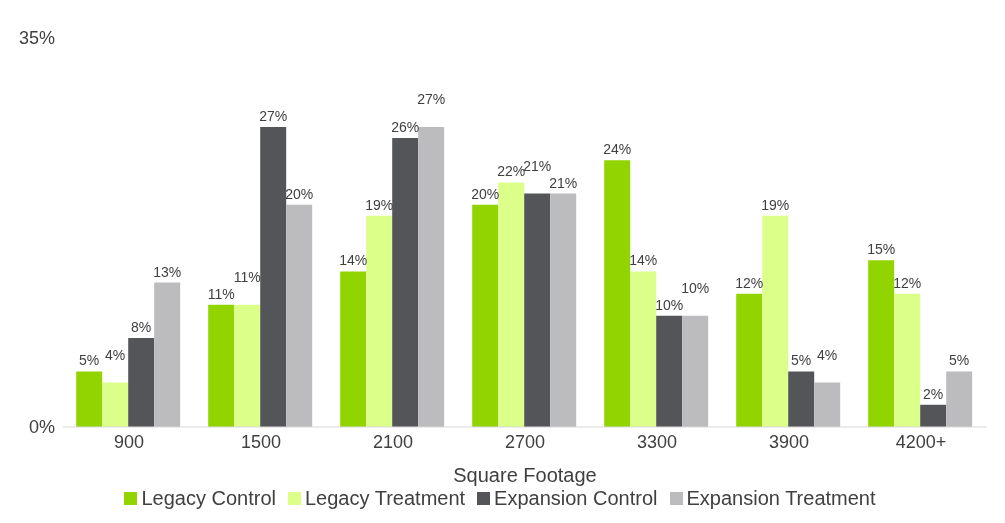 The image size is (1005, 523). What do you see at coordinates (36, 38) in the screenshot?
I see `y-tick-label: 35%` at bounding box center [36, 38].